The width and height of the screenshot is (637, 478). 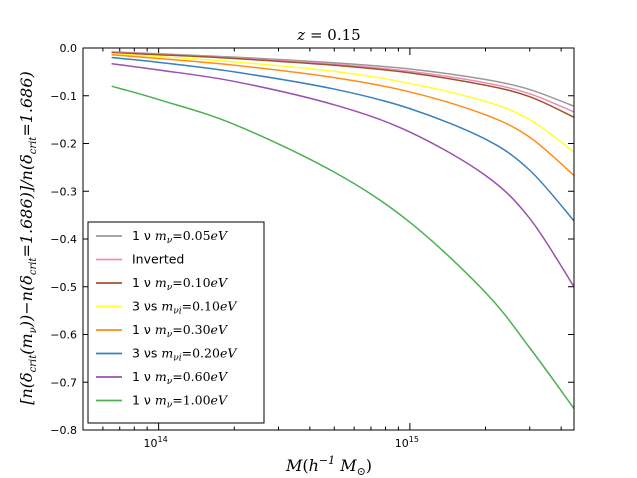 What do you see at coordinates (63, 335) in the screenshot?
I see `y-tick-label: −0.6` at bounding box center [63, 335].